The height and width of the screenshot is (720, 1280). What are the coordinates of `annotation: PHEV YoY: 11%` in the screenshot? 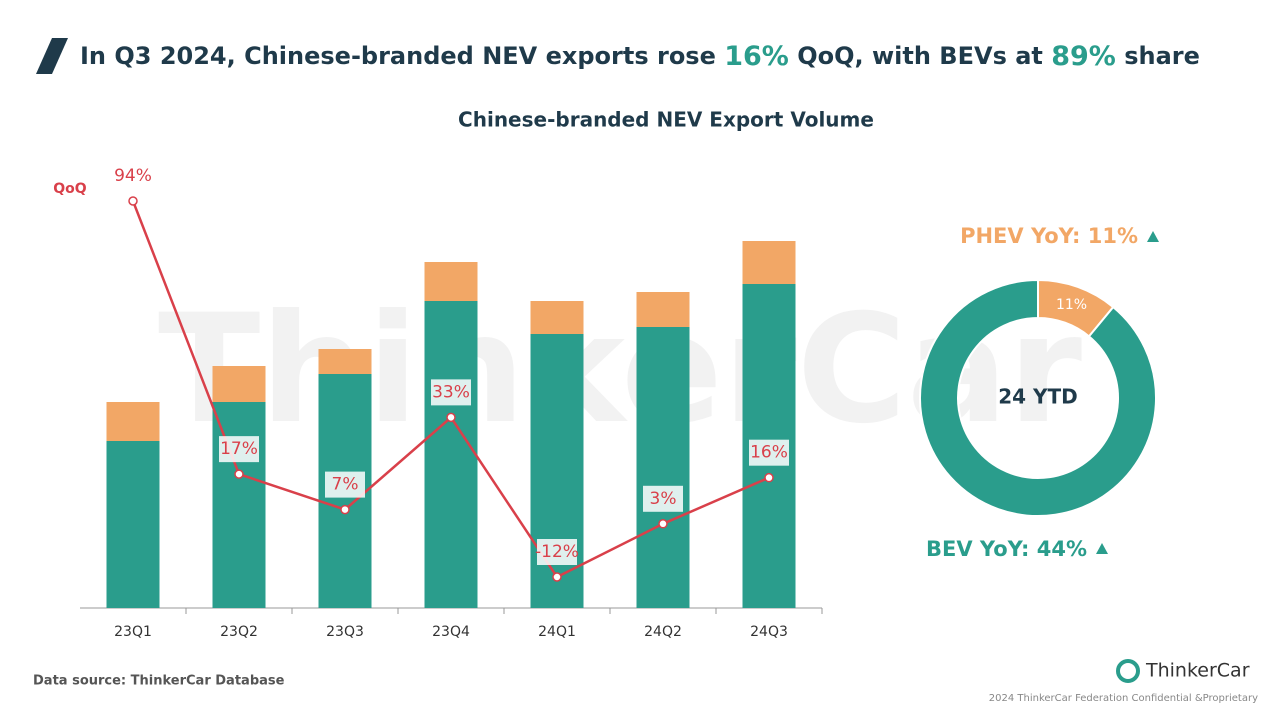 It's located at (1049, 236).